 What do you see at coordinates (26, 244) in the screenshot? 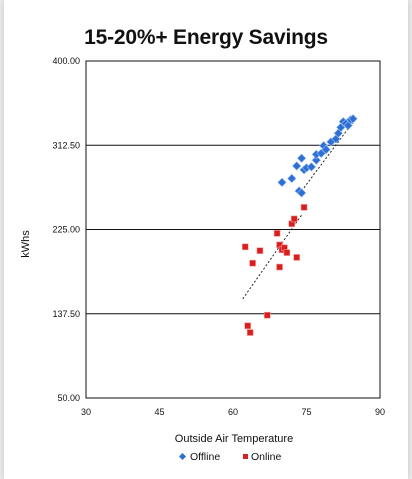
I see `y-axis-label: kWhs` at bounding box center [26, 244].